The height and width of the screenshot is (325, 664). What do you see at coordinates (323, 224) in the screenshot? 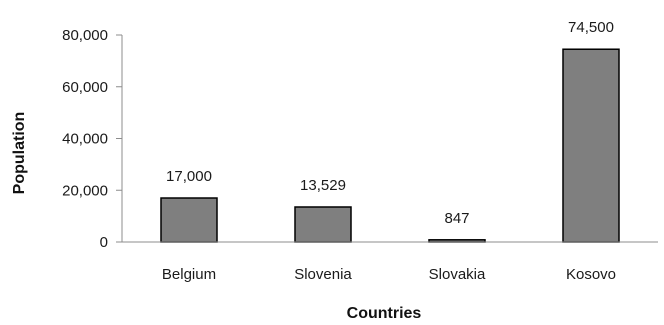
I see `bar-slovenia` at bounding box center [323, 224].